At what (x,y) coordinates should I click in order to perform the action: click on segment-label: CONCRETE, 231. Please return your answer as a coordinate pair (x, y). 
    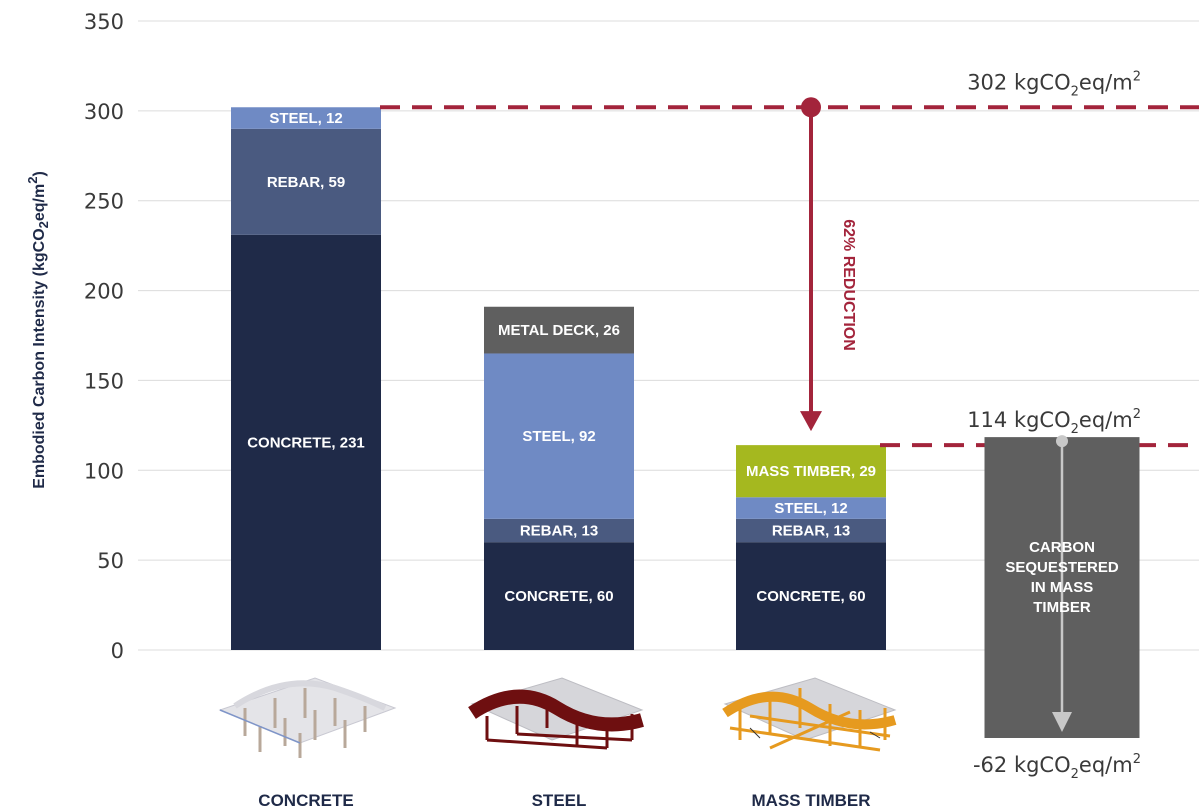
    Looking at the image, I should click on (306, 442).